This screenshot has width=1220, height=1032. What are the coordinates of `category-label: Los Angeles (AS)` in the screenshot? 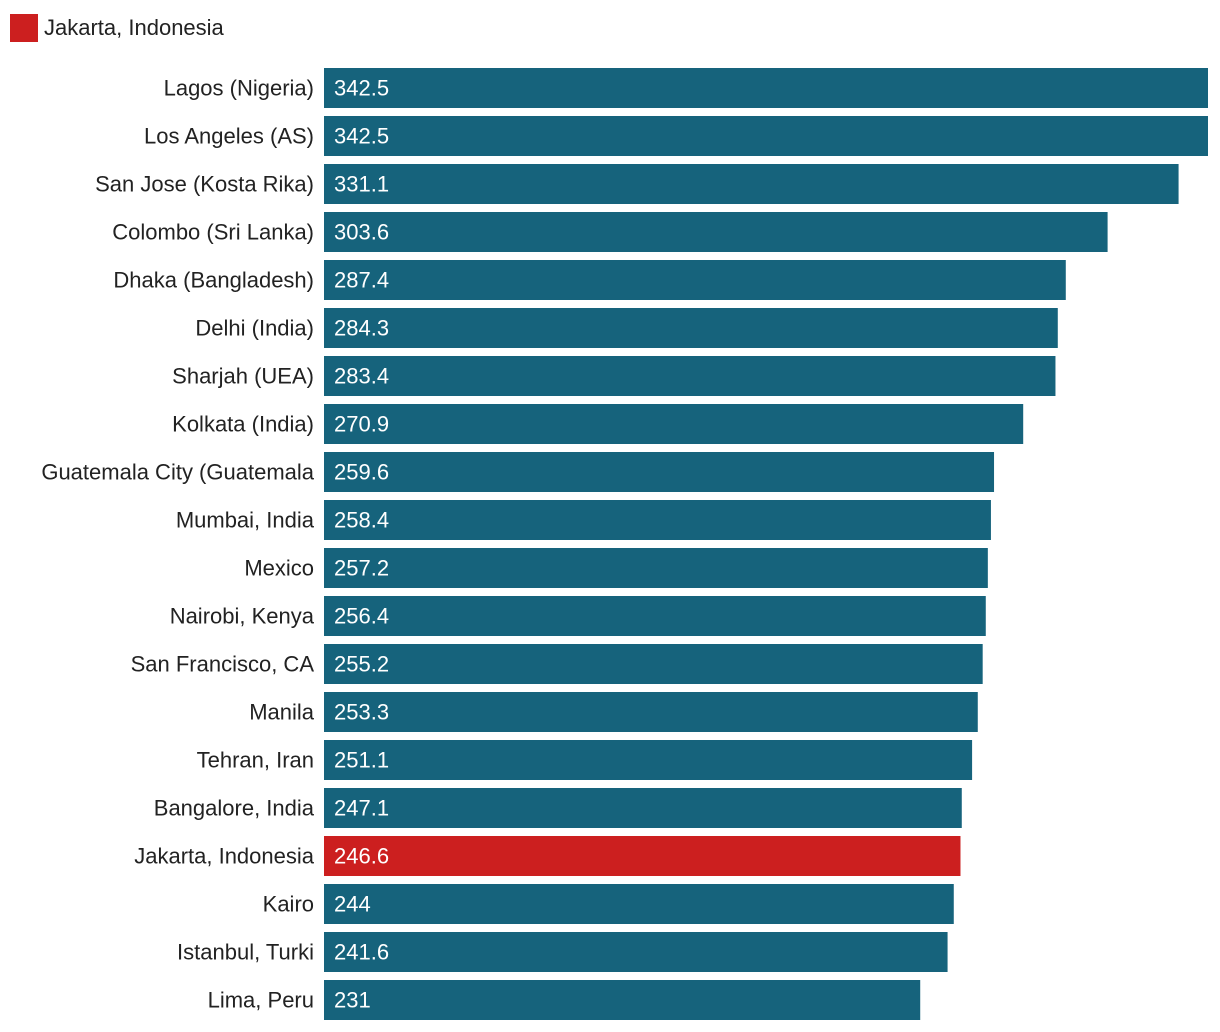 It's located at (229, 136).